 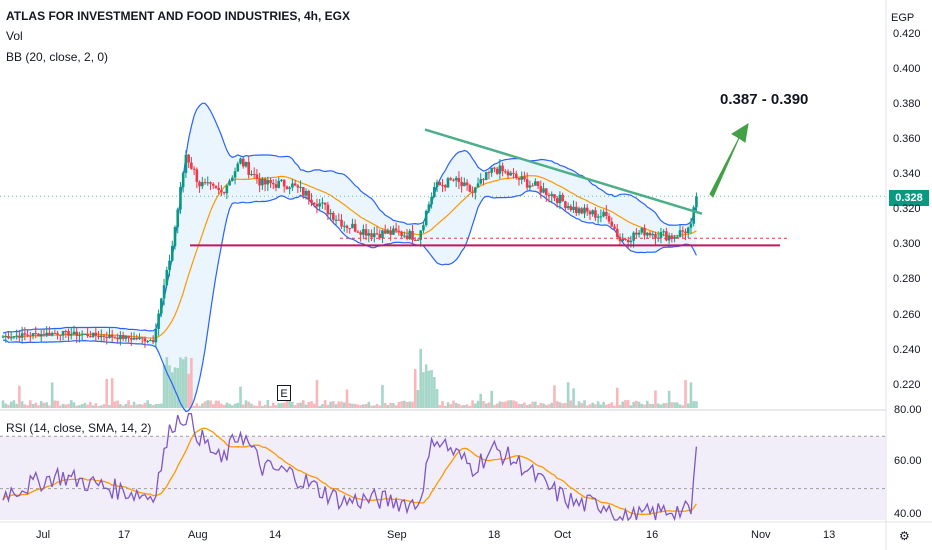 What do you see at coordinates (909, 198) in the screenshot?
I see `last-price-badge: 0.328` at bounding box center [909, 198].